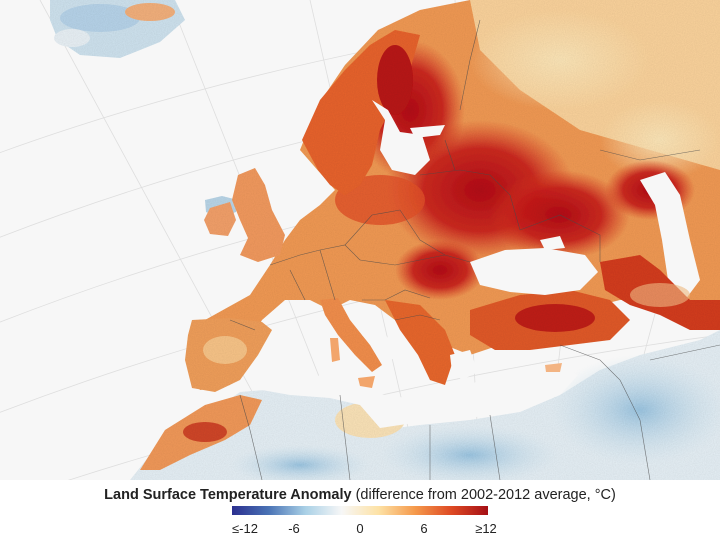 The width and height of the screenshot is (720, 545). I want to click on turkey, so click(550, 320).